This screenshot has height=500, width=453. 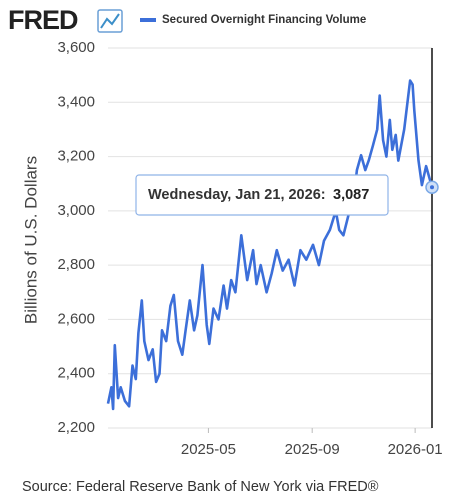 What do you see at coordinates (76, 264) in the screenshot?
I see `y-tick-label: 2,800` at bounding box center [76, 264].